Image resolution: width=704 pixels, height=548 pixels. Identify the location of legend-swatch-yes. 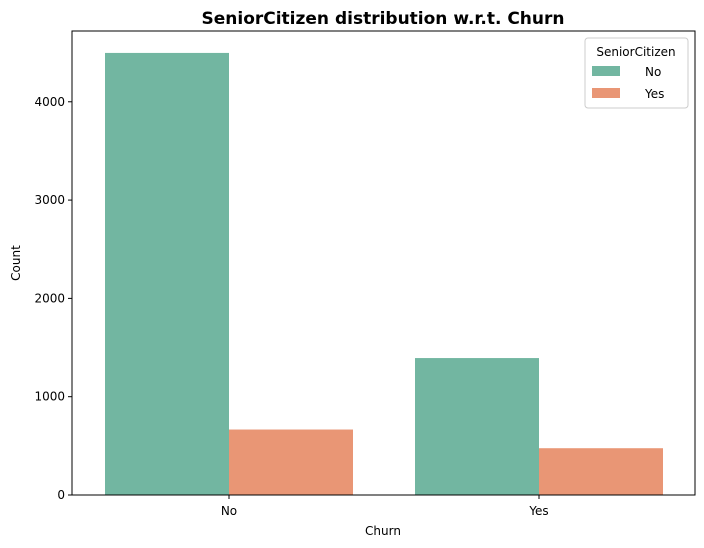
(606, 93).